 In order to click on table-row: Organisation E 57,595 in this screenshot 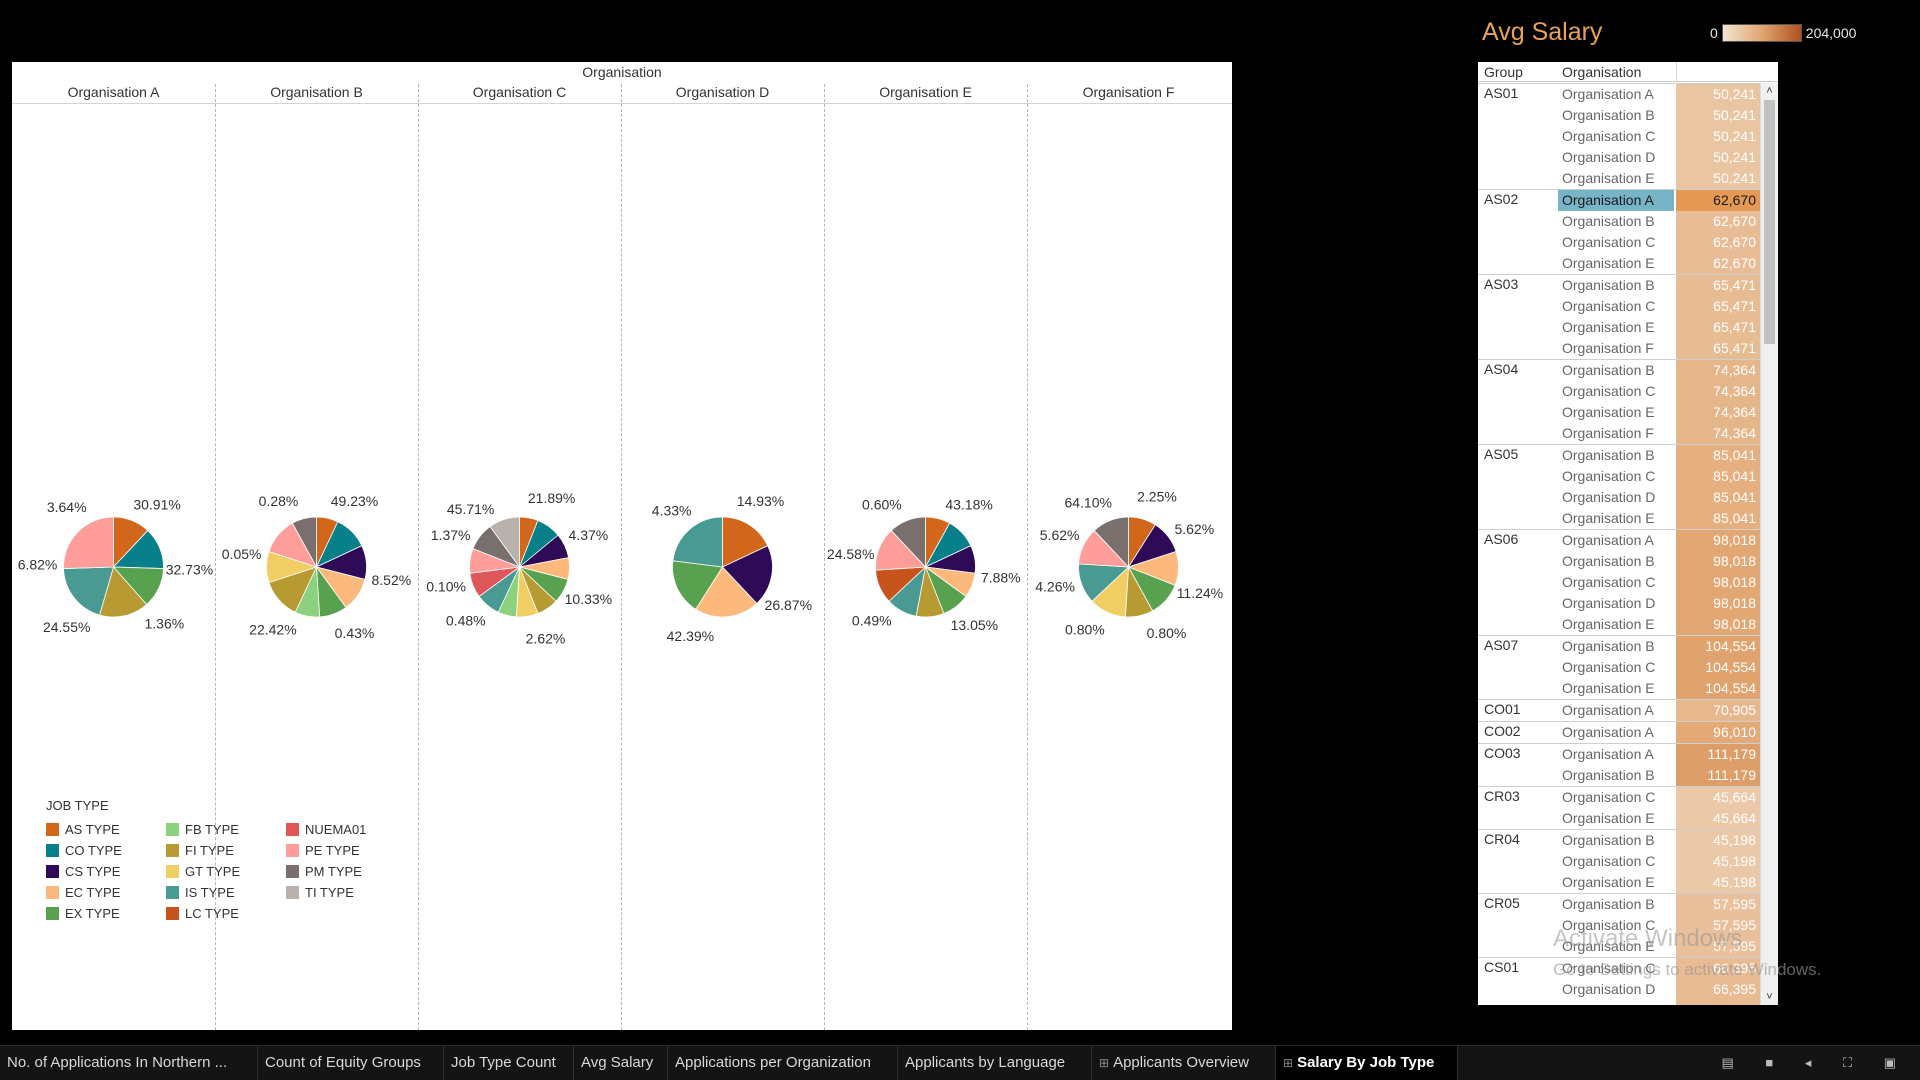, I will do `click(1619, 946)`.